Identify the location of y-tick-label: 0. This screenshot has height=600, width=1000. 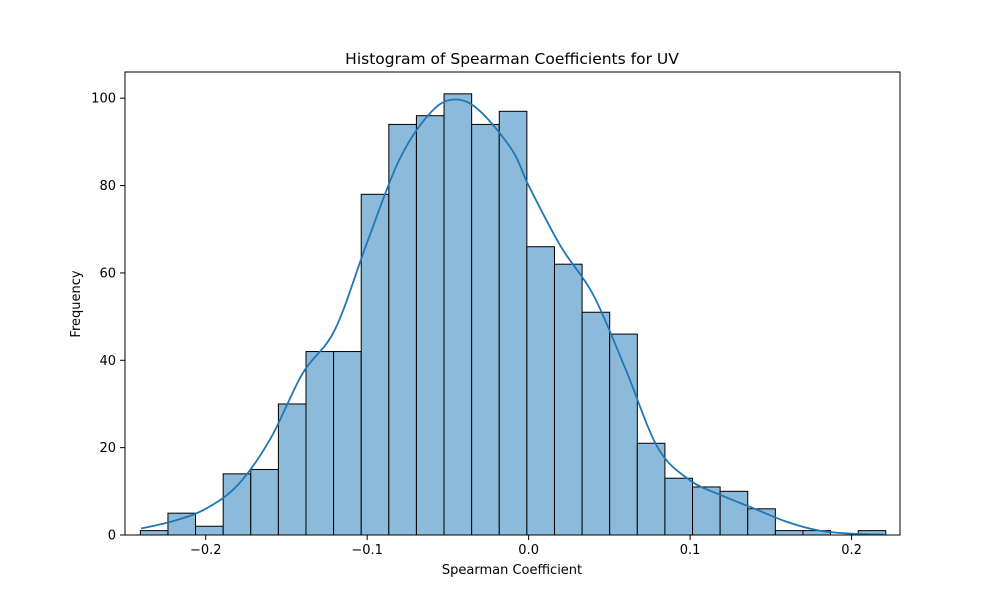
(112, 536).